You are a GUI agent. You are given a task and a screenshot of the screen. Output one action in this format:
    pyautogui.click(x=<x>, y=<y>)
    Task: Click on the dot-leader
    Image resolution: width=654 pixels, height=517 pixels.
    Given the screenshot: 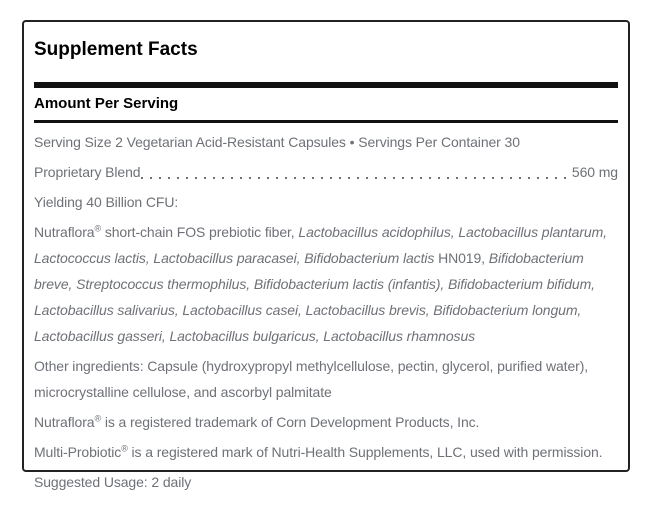 What is the action you would take?
    pyautogui.click(x=356, y=178)
    